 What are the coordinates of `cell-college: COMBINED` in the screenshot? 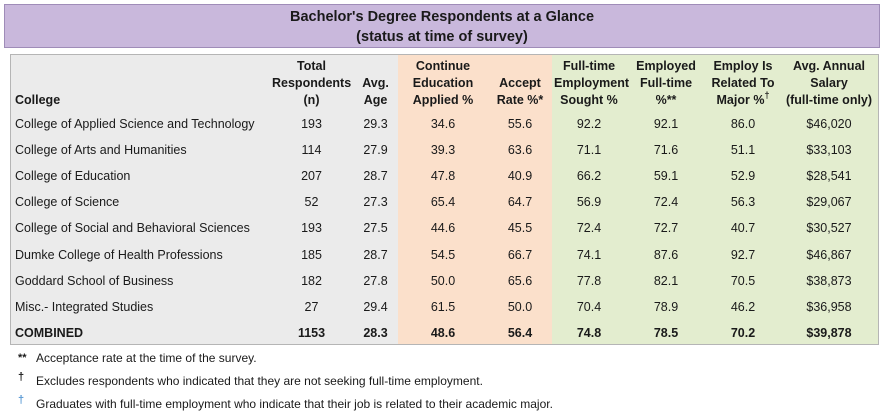 It's located at (140, 331).